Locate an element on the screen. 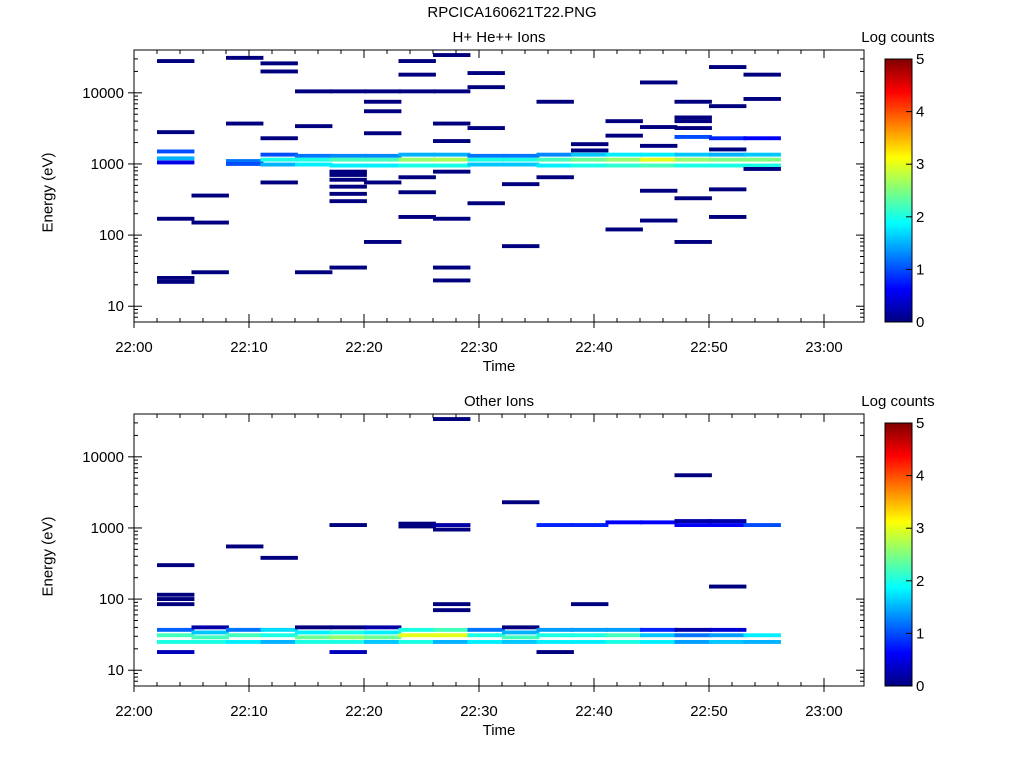  panel1-x-tick-label: 22:20 is located at coordinates (364, 347).